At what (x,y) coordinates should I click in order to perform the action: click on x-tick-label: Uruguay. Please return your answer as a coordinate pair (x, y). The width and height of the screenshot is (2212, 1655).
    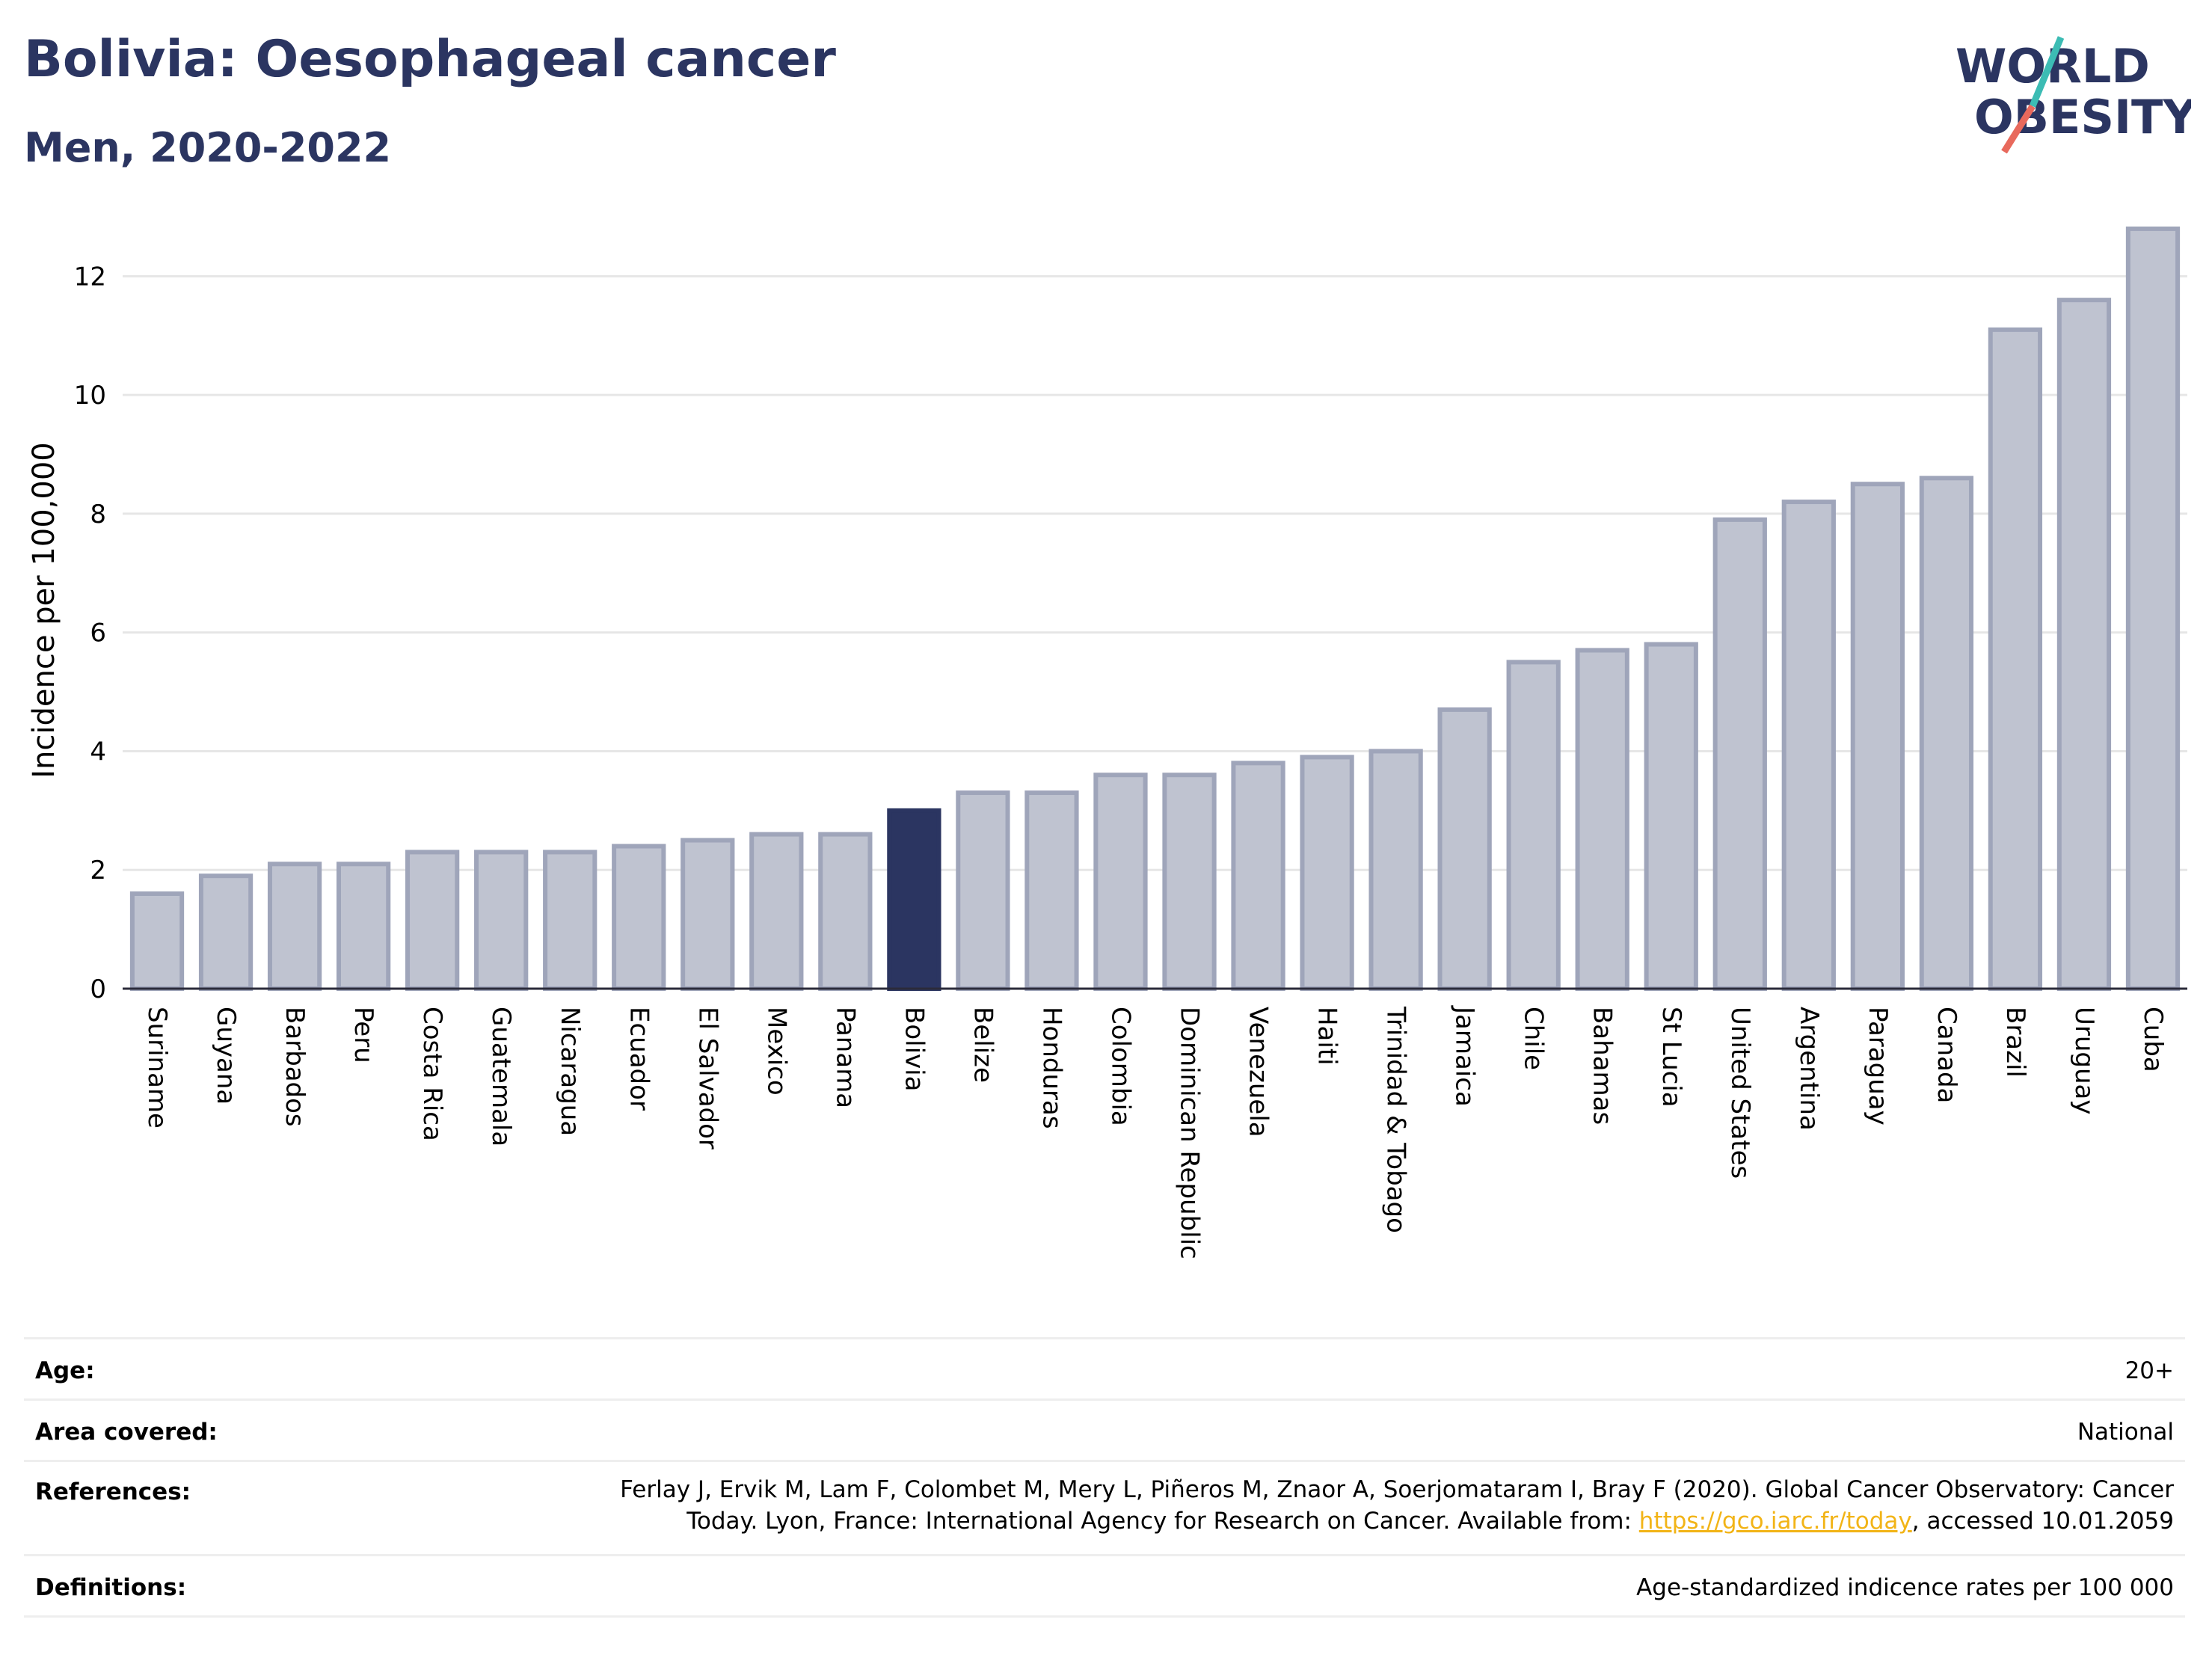
    Looking at the image, I should click on (2084, 1061).